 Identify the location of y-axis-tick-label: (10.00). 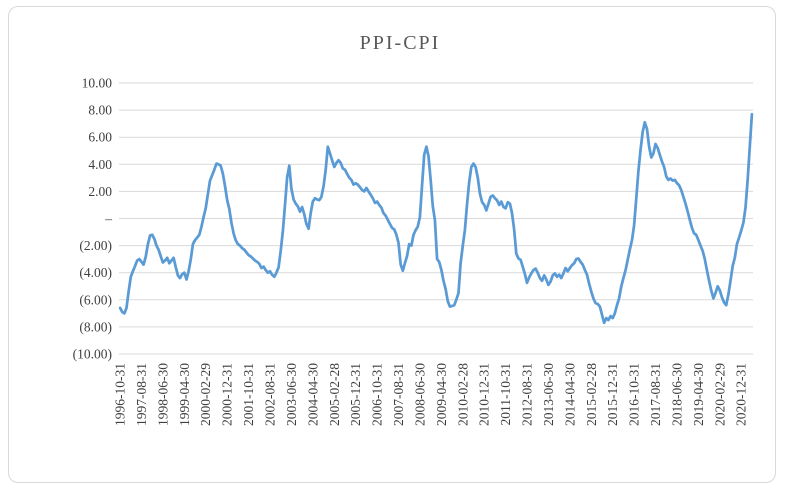
(92, 354).